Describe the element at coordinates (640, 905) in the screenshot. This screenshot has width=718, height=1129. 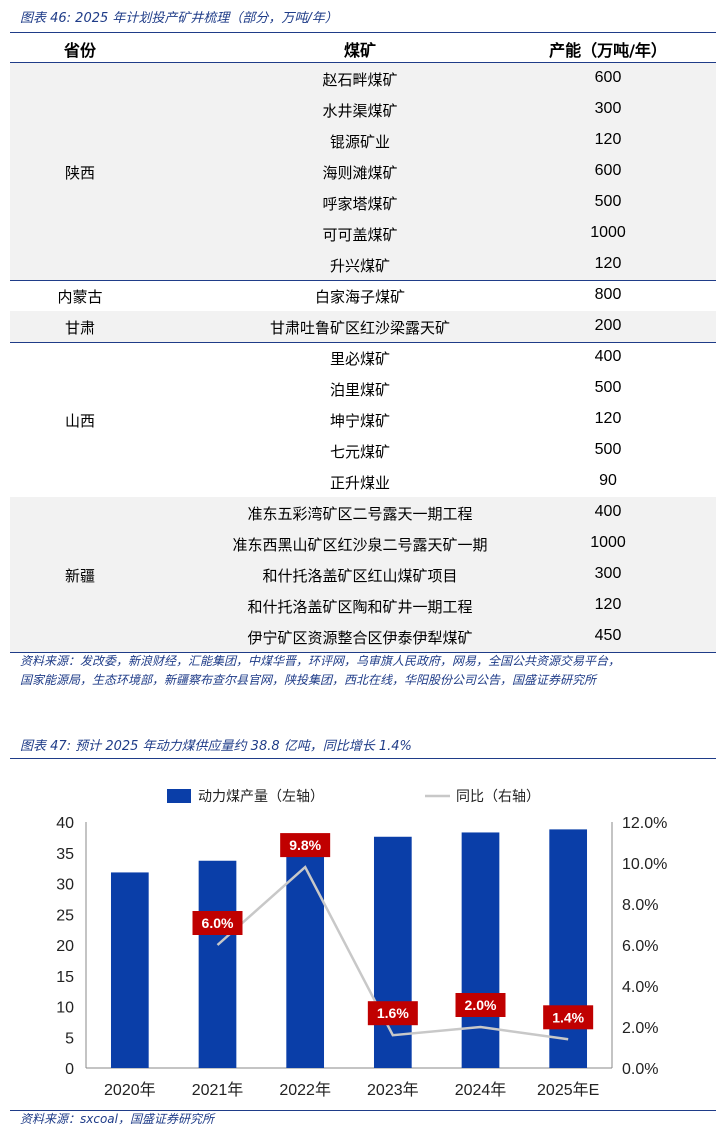
I see `right-tick-label: 8.0%` at that location.